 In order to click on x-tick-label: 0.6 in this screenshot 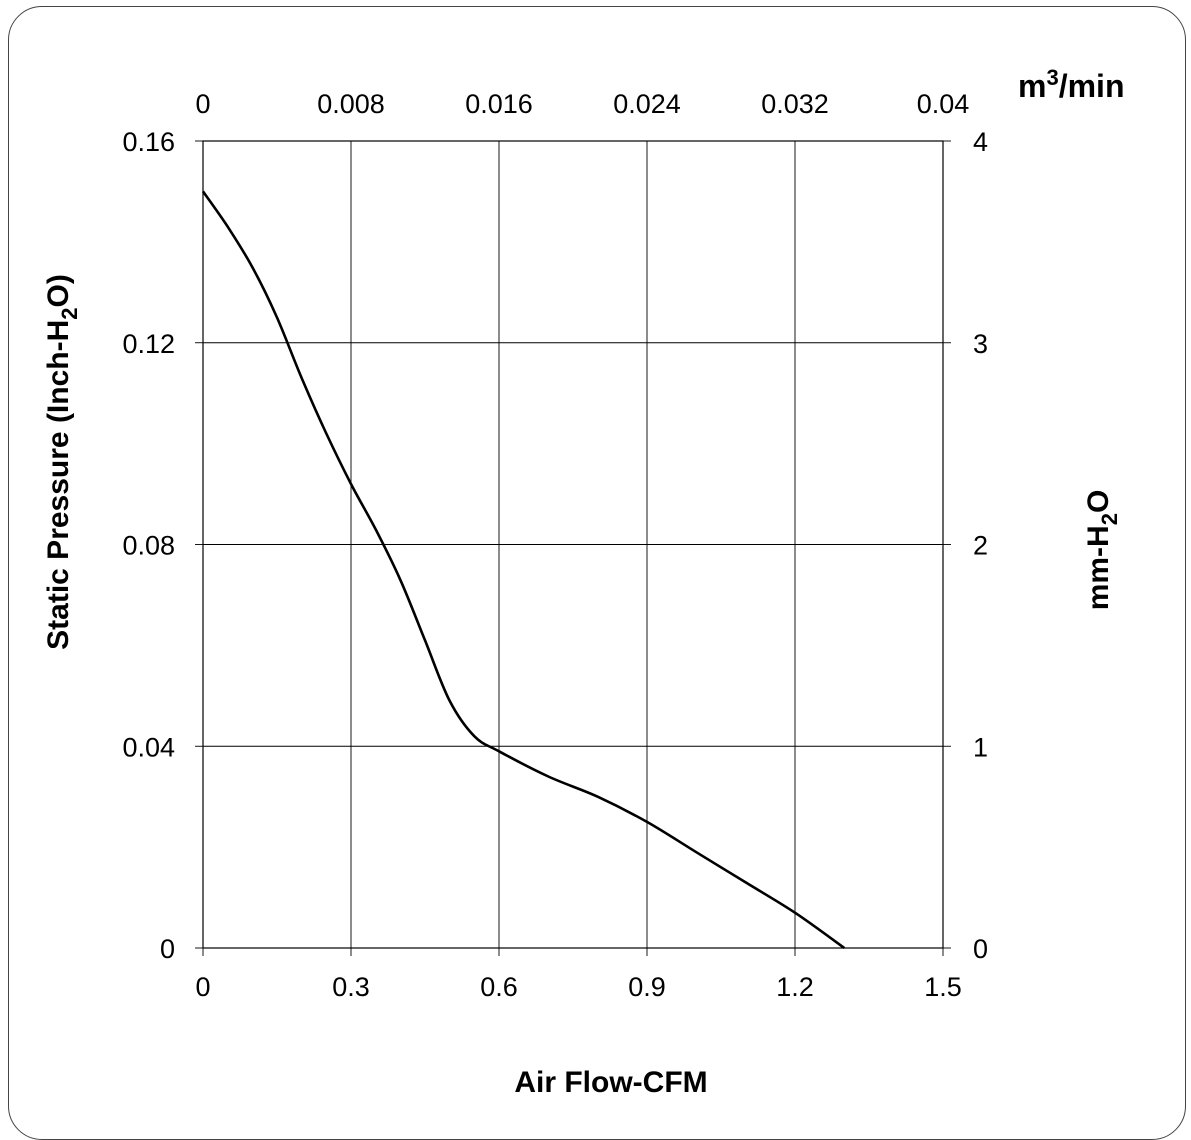, I will do `click(499, 987)`.